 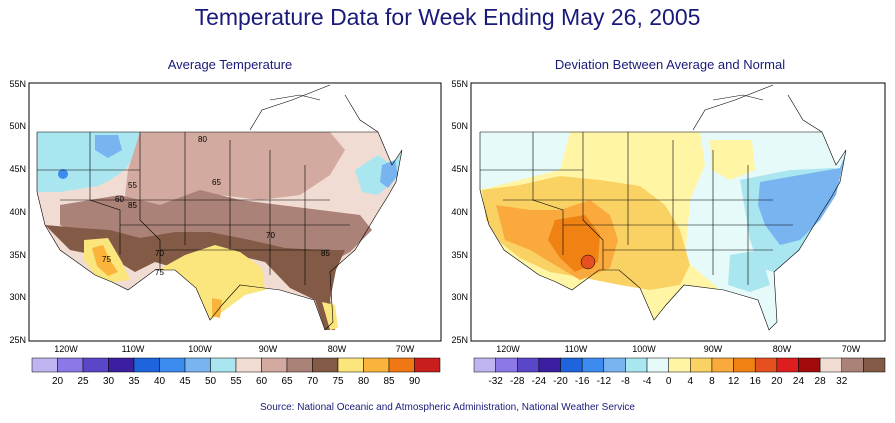 I want to click on left-contour-label: 55, so click(x=132, y=185).